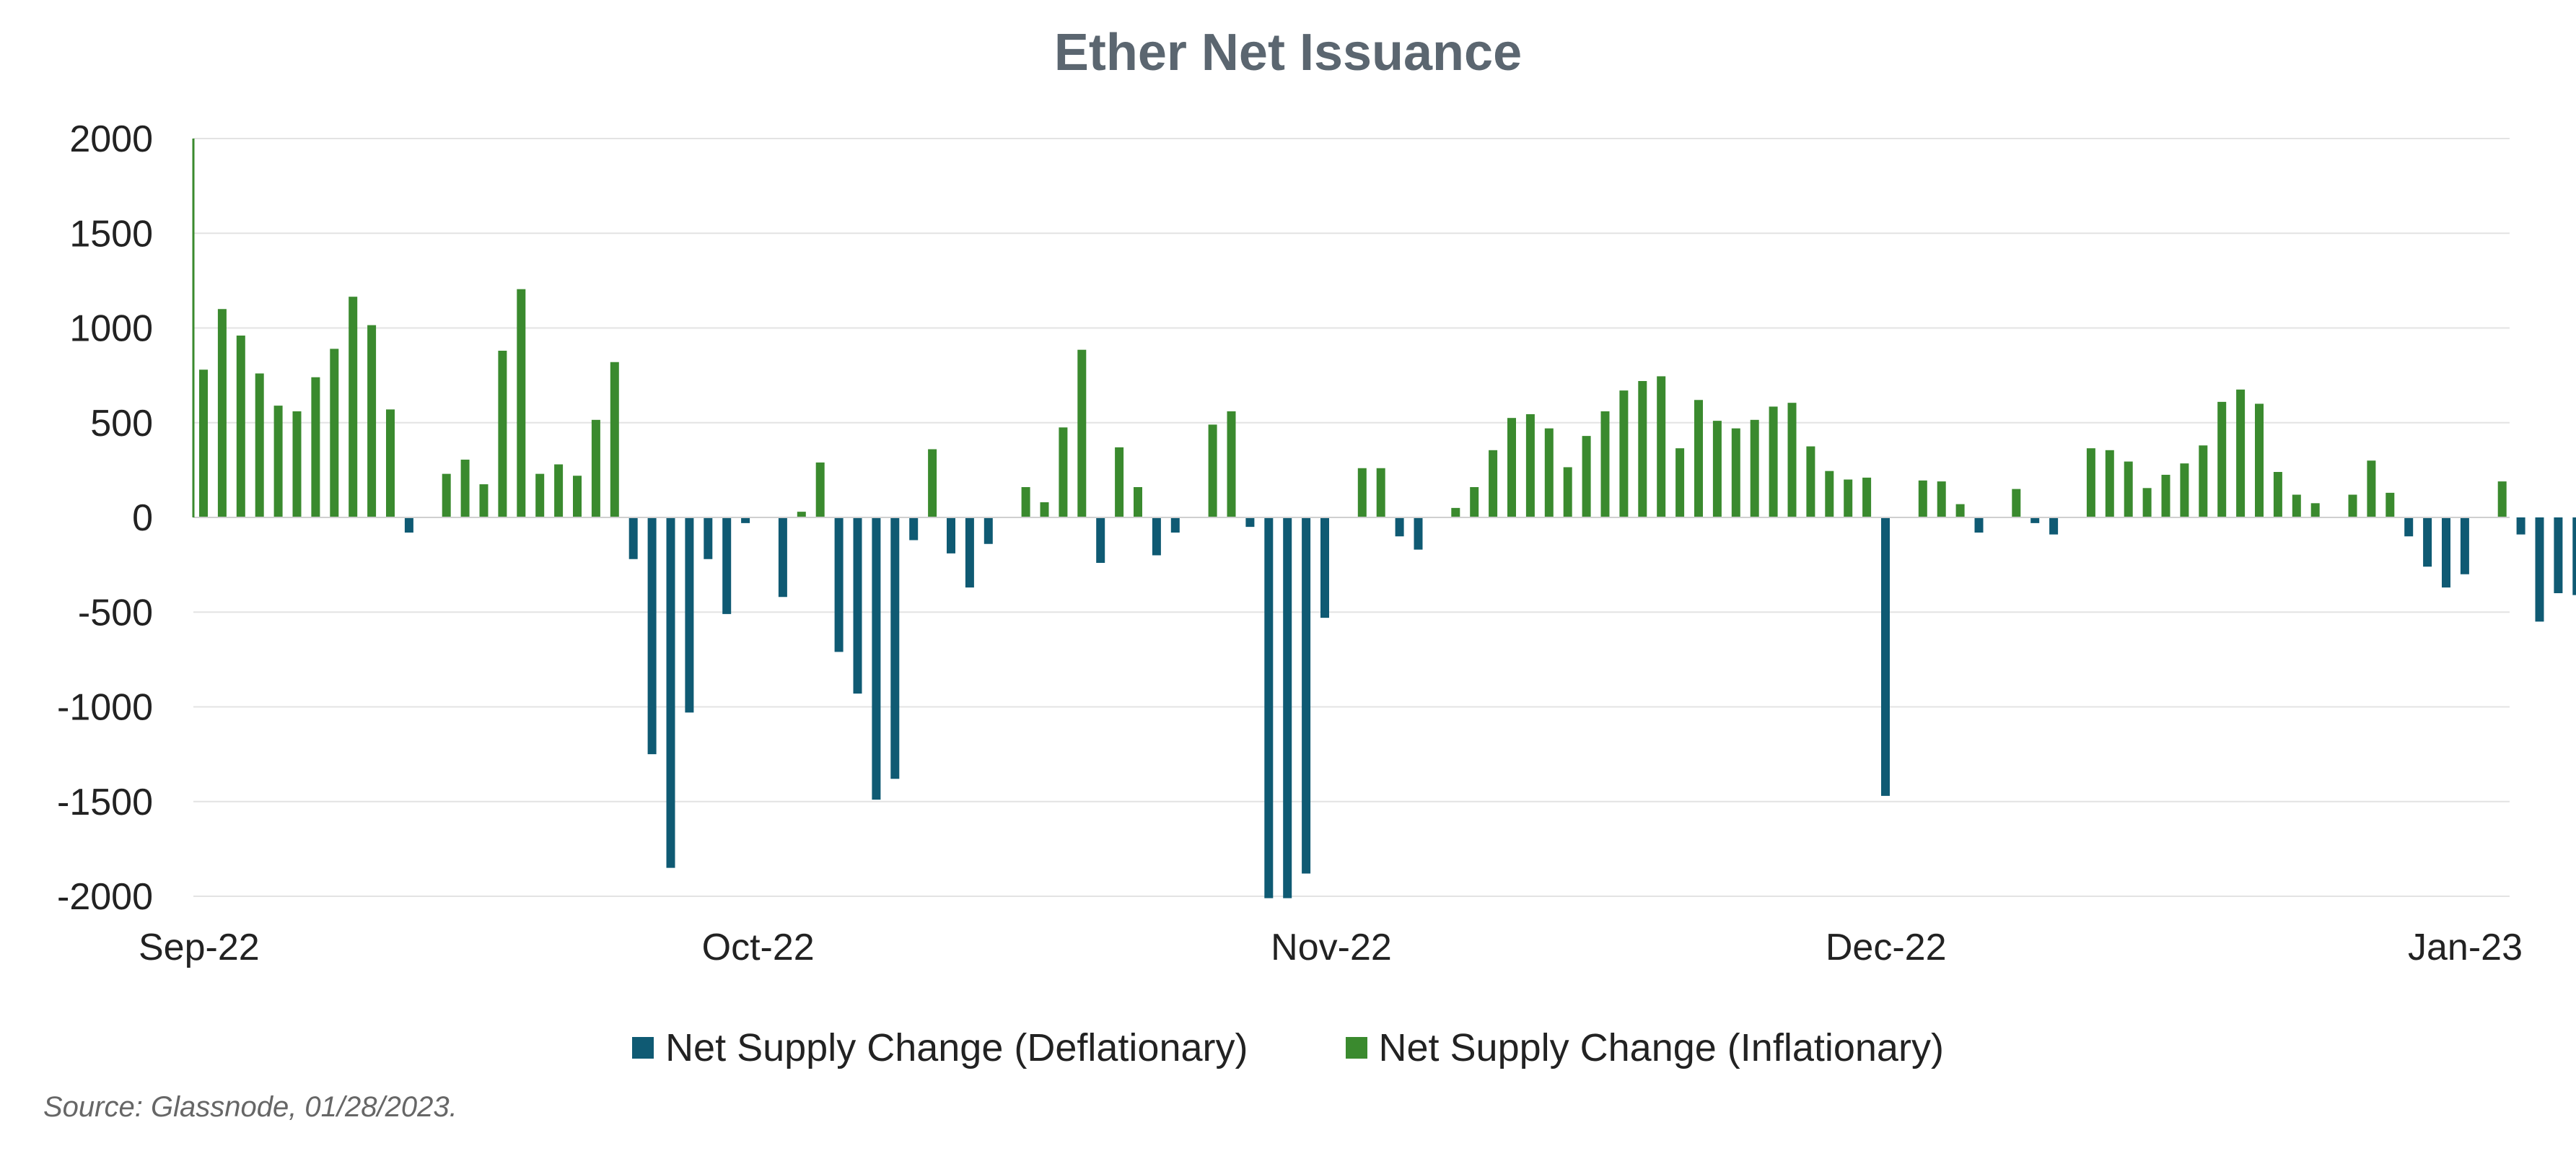 The image size is (2576, 1164). Describe the element at coordinates (111, 329) in the screenshot. I see `y-tick-label: 1000` at that location.